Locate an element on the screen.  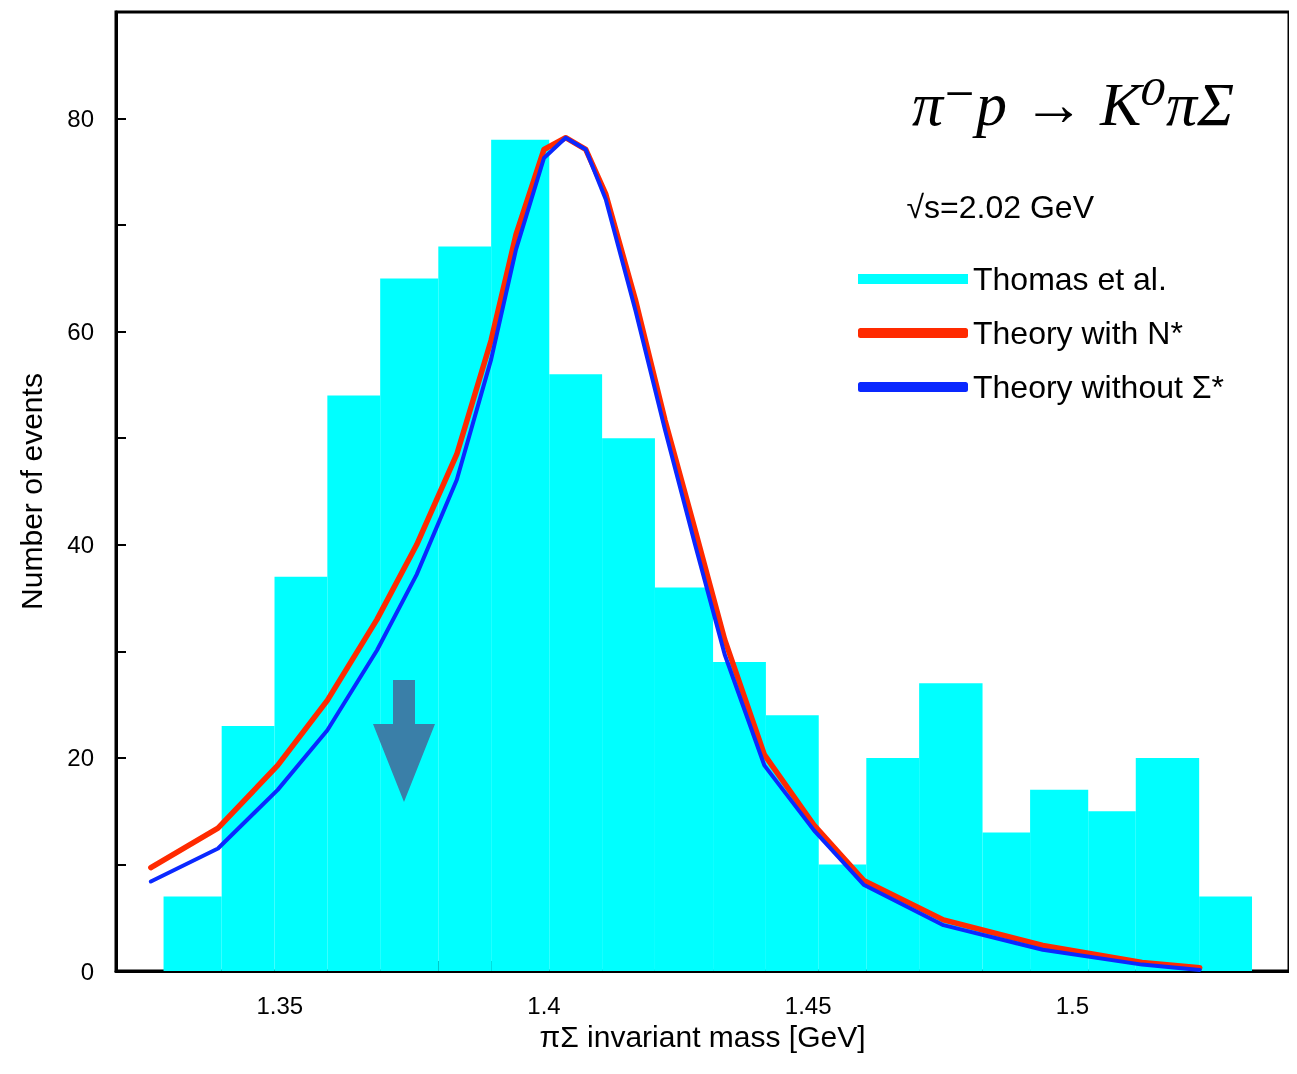
legend-label: Theory without Σ* is located at coordinates (1098, 387).